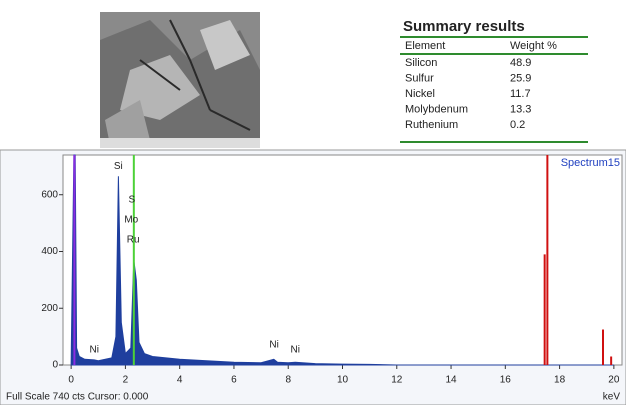  Describe the element at coordinates (494, 80) in the screenshot. I see `summary-table: Summary results Element Weight %` at that location.